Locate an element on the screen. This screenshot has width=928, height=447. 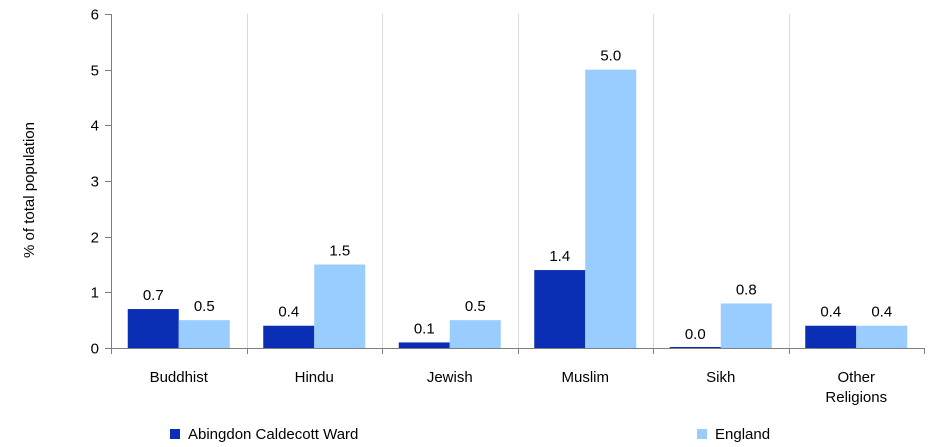
category-label: Muslim is located at coordinates (586, 377).